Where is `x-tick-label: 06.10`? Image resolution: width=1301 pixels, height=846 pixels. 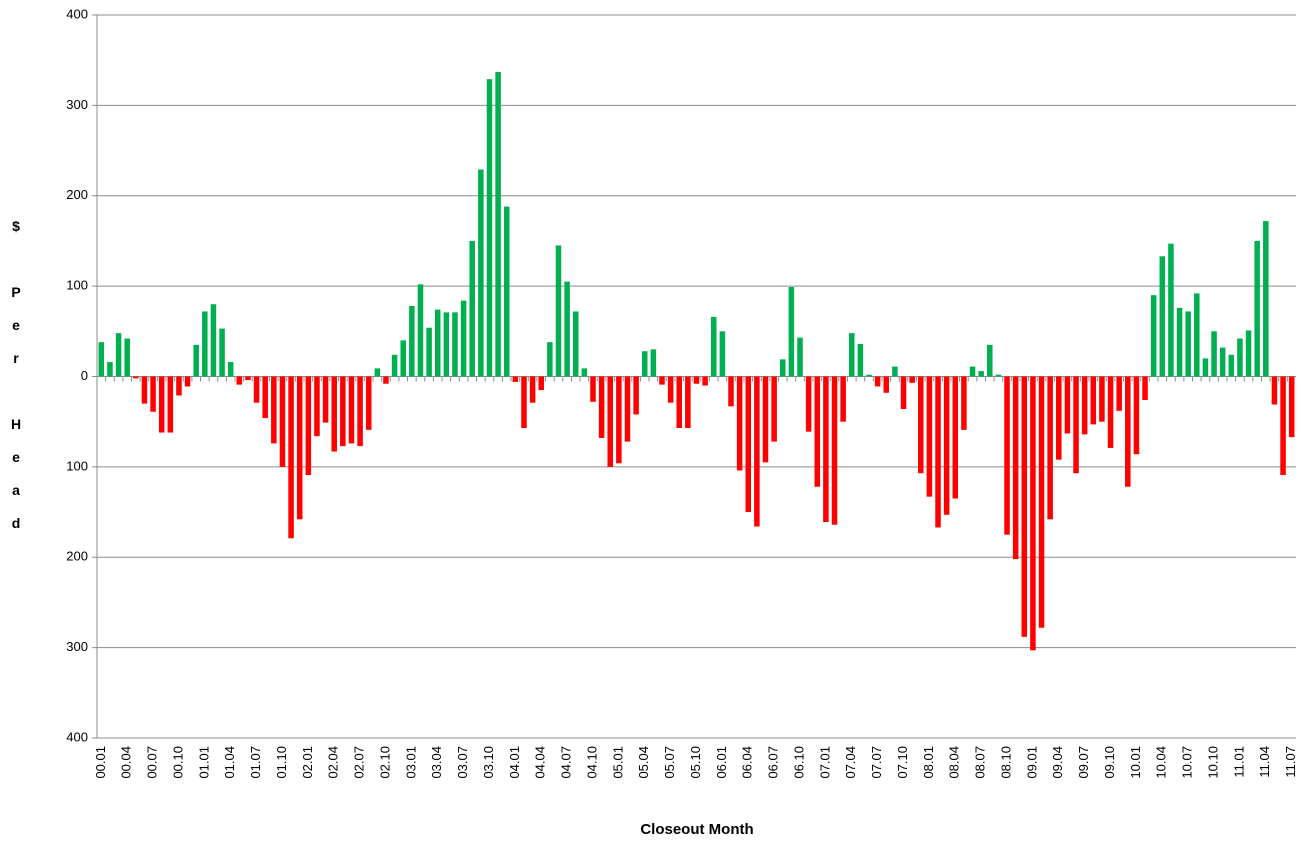
x-tick-label: 06.10 is located at coordinates (798, 762).